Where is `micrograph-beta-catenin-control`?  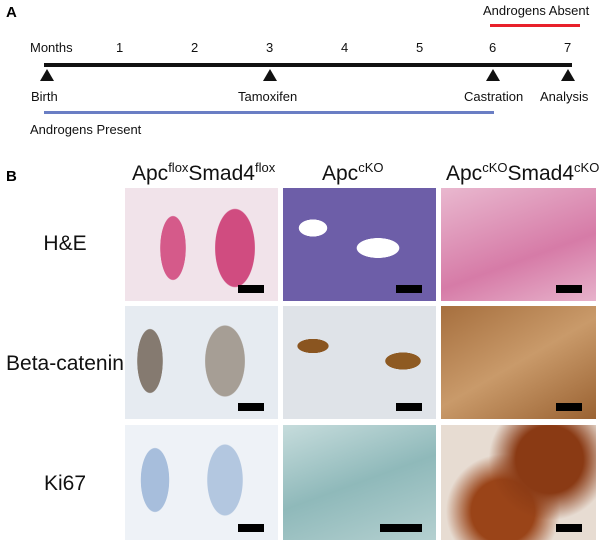 micrograph-beta-catenin-control is located at coordinates (201, 362).